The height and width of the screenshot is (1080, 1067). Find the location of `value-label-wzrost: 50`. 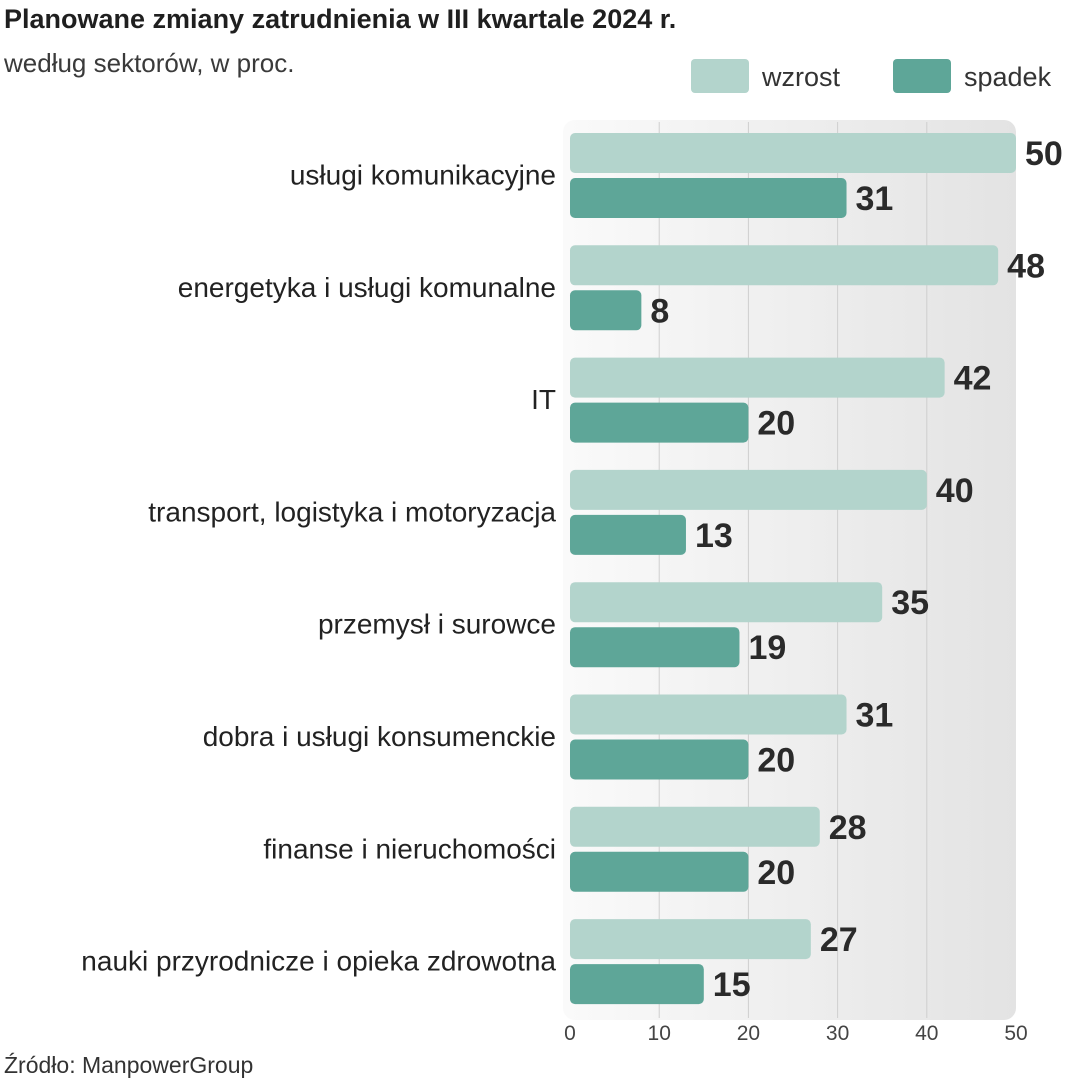

value-label-wzrost: 50 is located at coordinates (1044, 154).